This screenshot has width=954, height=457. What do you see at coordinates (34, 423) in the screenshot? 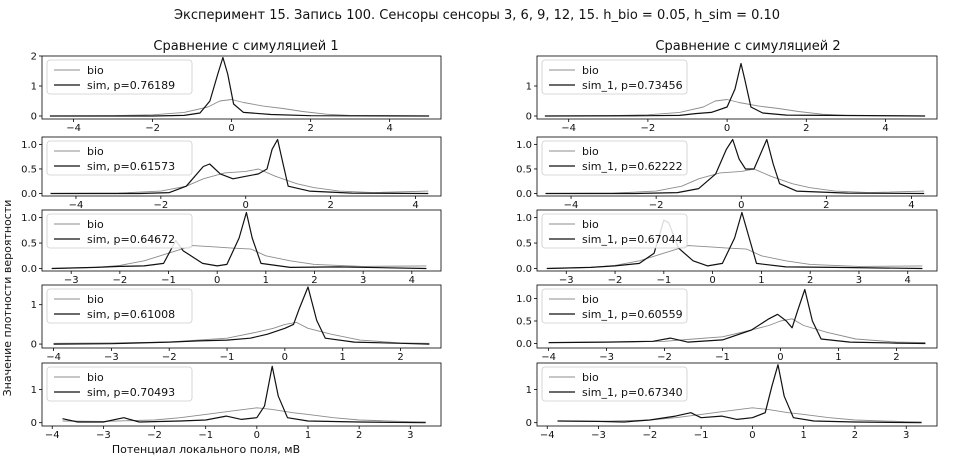
I see `y-tick-label: 0` at bounding box center [34, 423].